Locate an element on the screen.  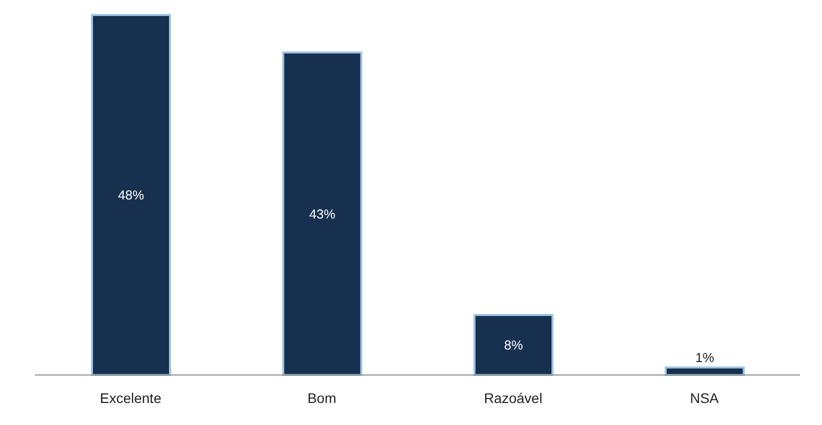
data-label: 48% is located at coordinates (131, 195).